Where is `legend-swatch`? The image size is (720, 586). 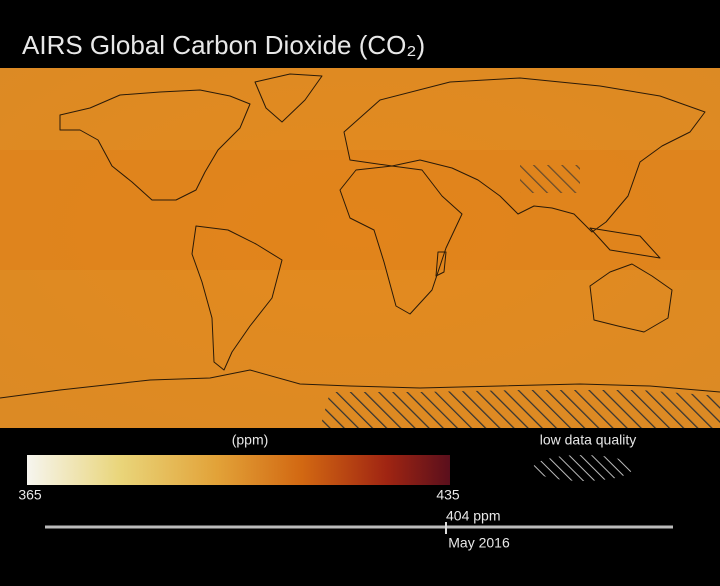
legend-swatch is located at coordinates (583, 468).